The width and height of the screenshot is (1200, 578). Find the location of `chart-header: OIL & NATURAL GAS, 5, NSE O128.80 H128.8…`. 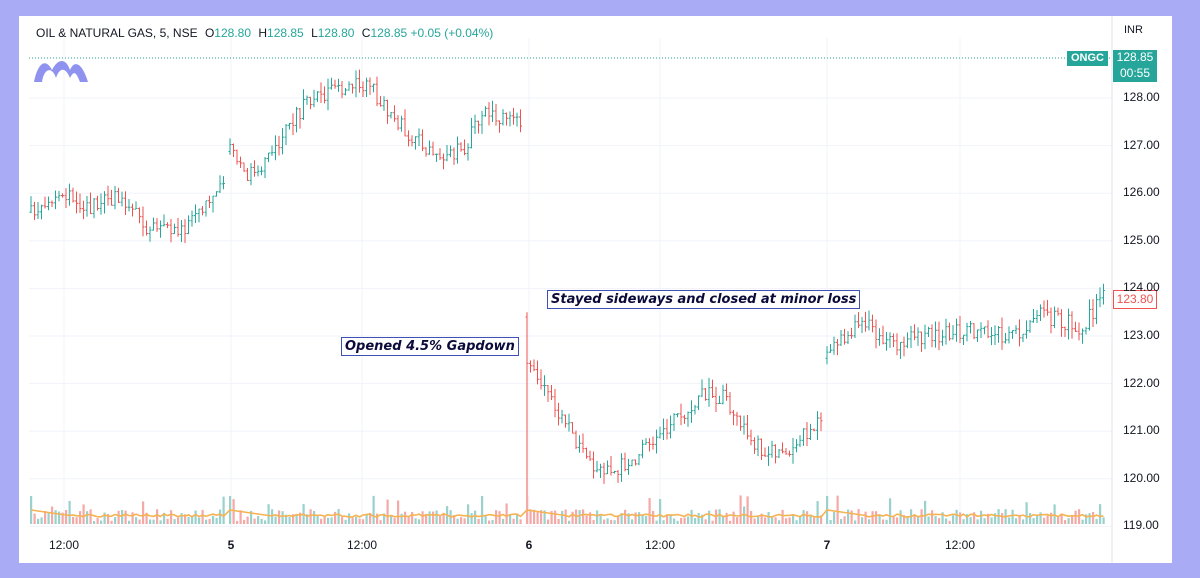

chart-header: OIL & NATURAL GAS, 5, NSE O128.80 H128.8… is located at coordinates (264, 33).